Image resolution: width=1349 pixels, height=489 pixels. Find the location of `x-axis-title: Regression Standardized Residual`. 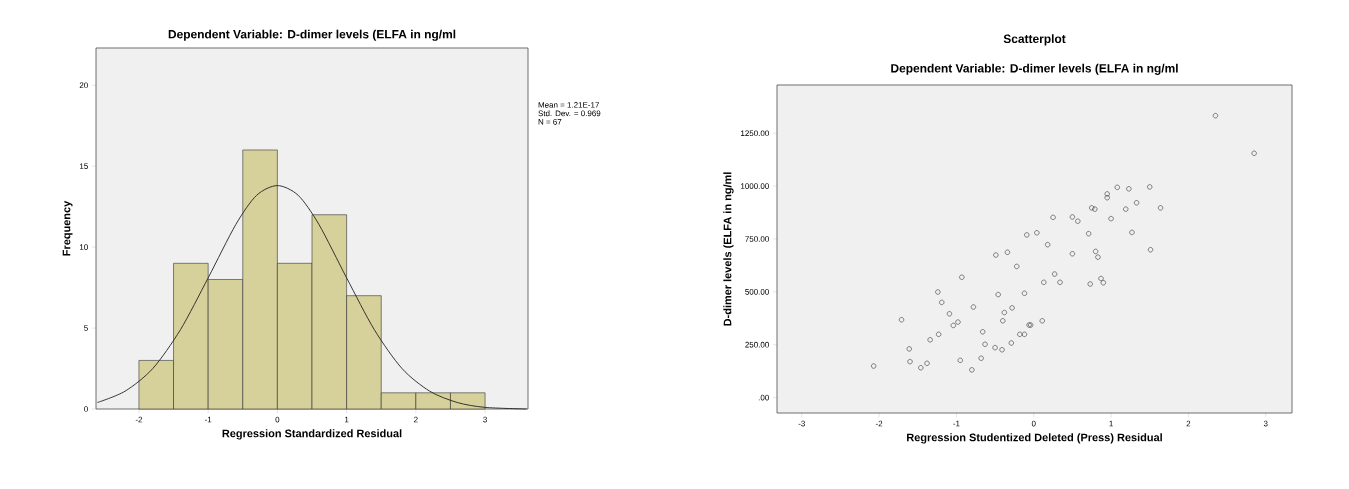

x-axis-title: Regression Standardized Residual is located at coordinates (312, 434).